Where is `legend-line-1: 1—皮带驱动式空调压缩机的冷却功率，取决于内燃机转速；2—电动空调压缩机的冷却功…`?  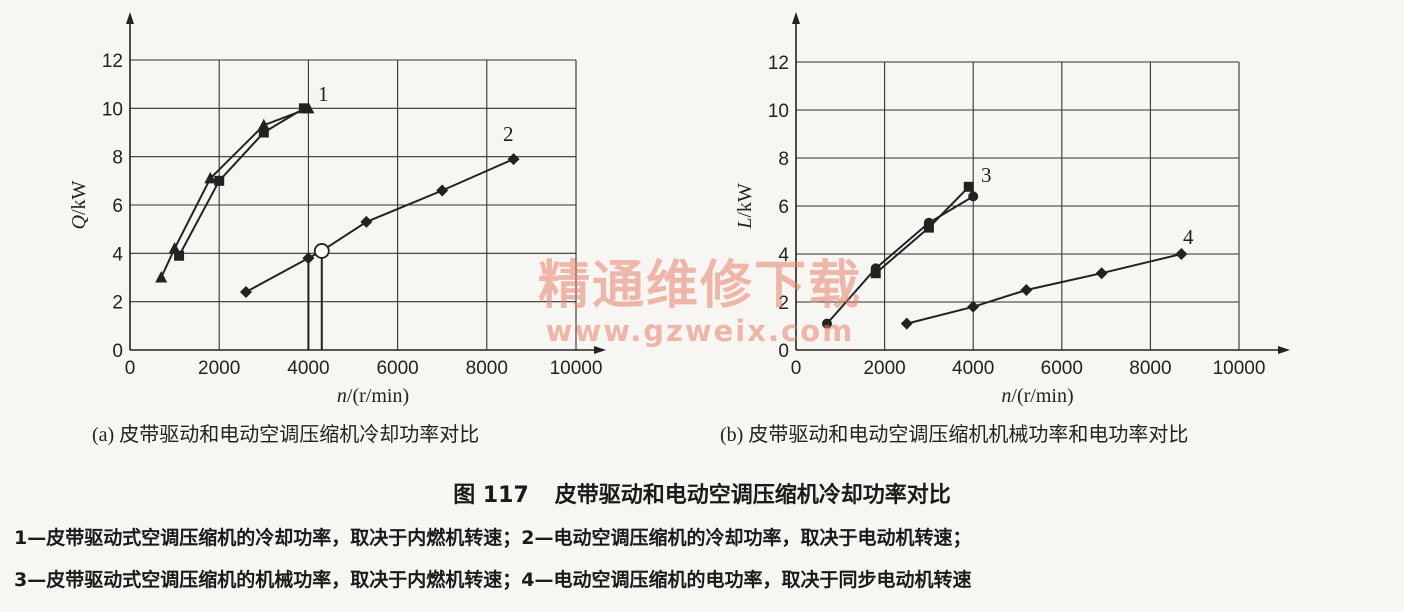
legend-line-1: 1—皮带驱动式空调压缩机的冷却功率，取决于内燃机转速；2—电动空调压缩机的冷却功… is located at coordinates (493, 538).